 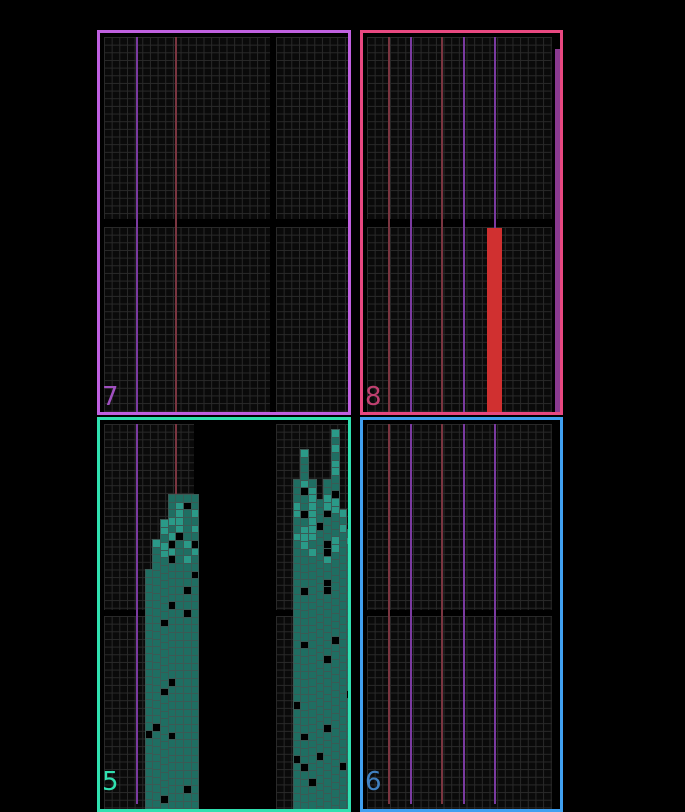 I want to click on panel-label: 8, so click(x=373, y=397).